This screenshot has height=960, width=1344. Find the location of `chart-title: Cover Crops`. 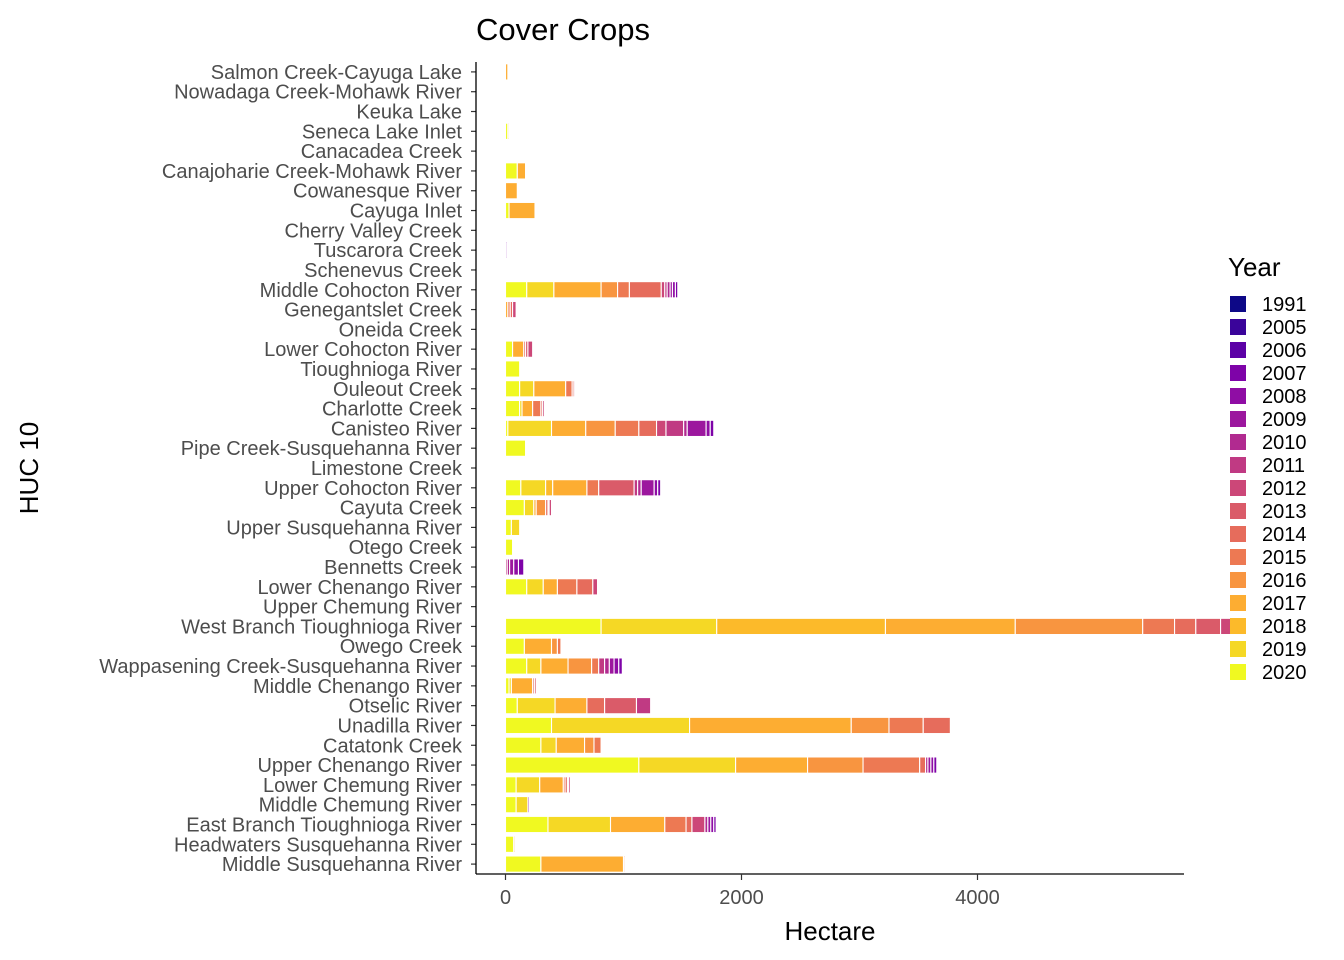

chart-title: Cover Crops is located at coordinates (563, 29).